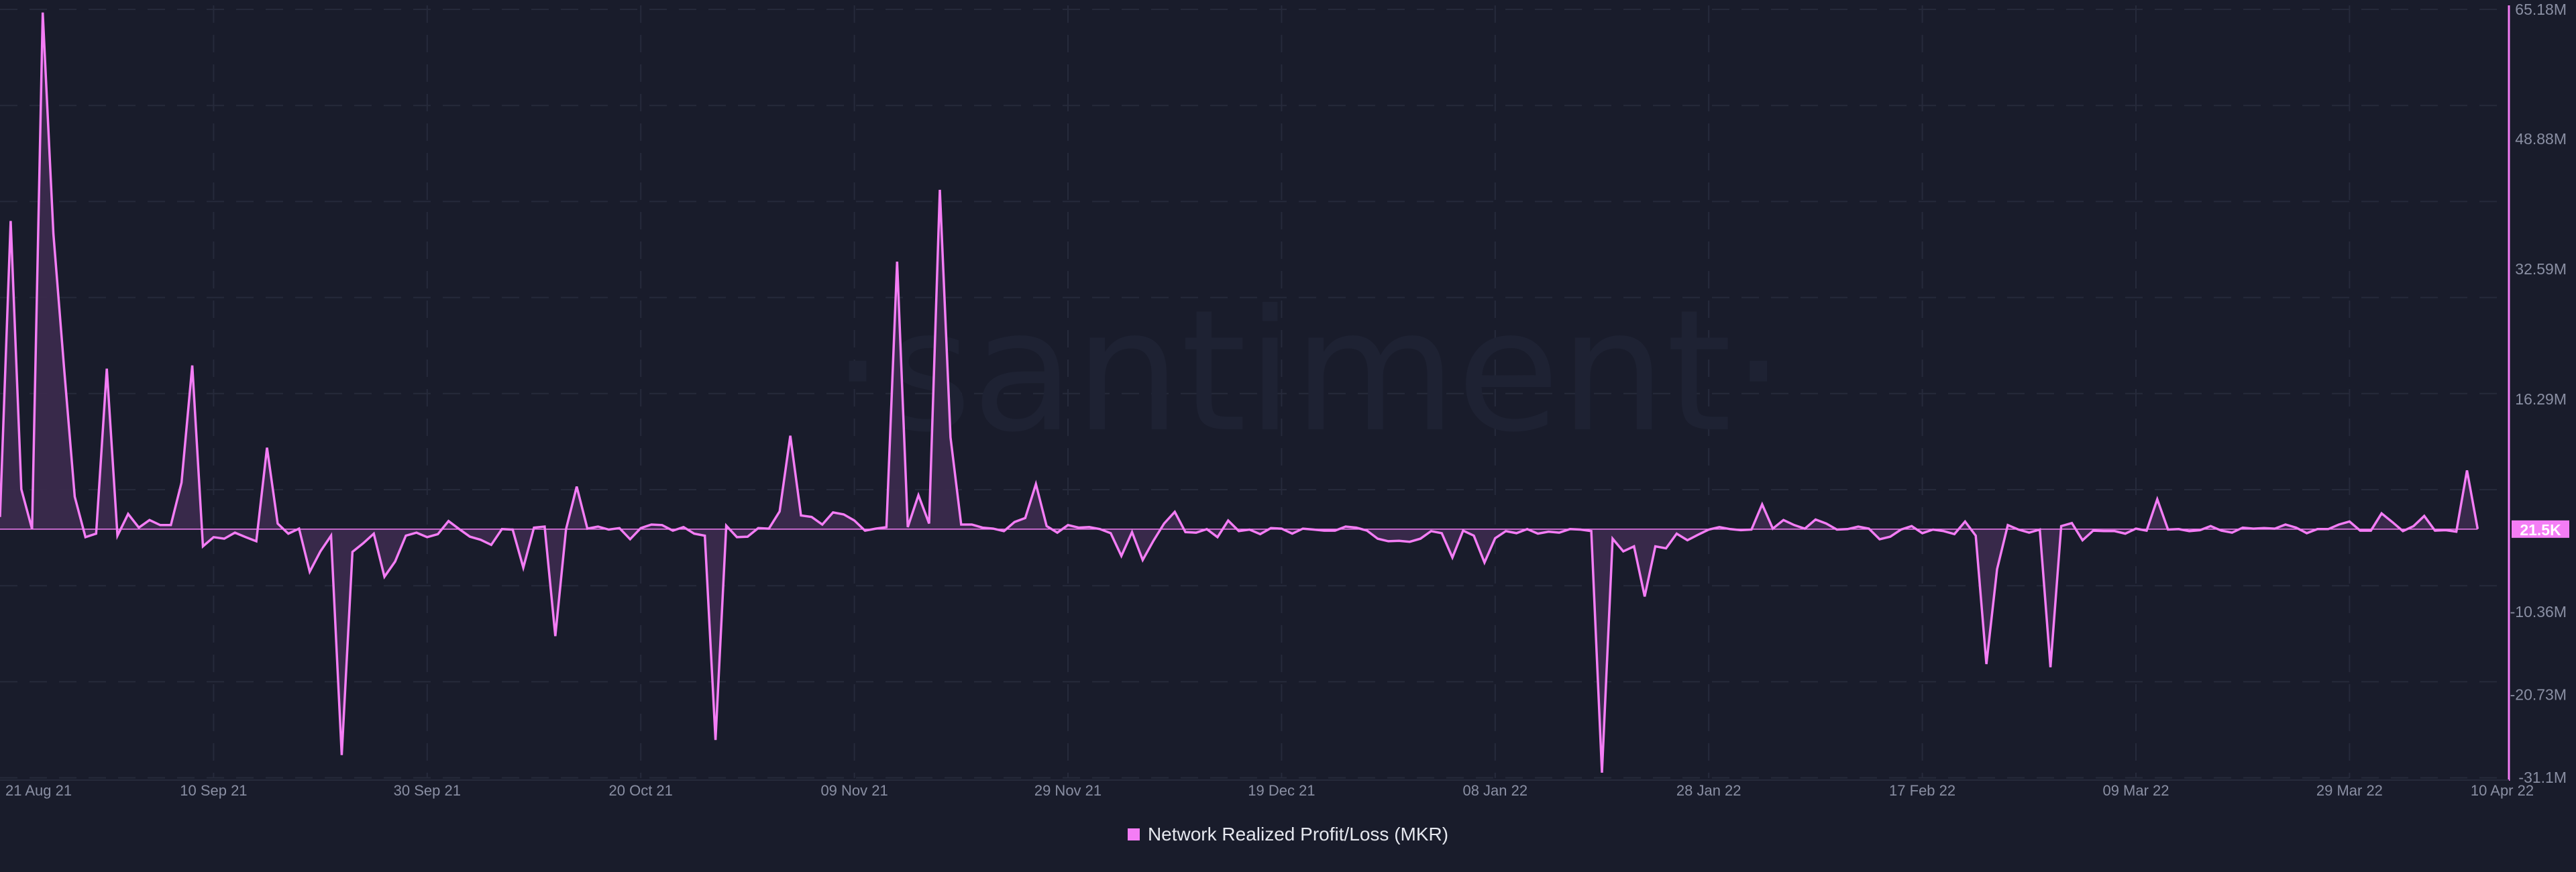 The height and width of the screenshot is (872, 2576). Describe the element at coordinates (641, 790) in the screenshot. I see `x-tick-label: 20 Oct 21` at that location.